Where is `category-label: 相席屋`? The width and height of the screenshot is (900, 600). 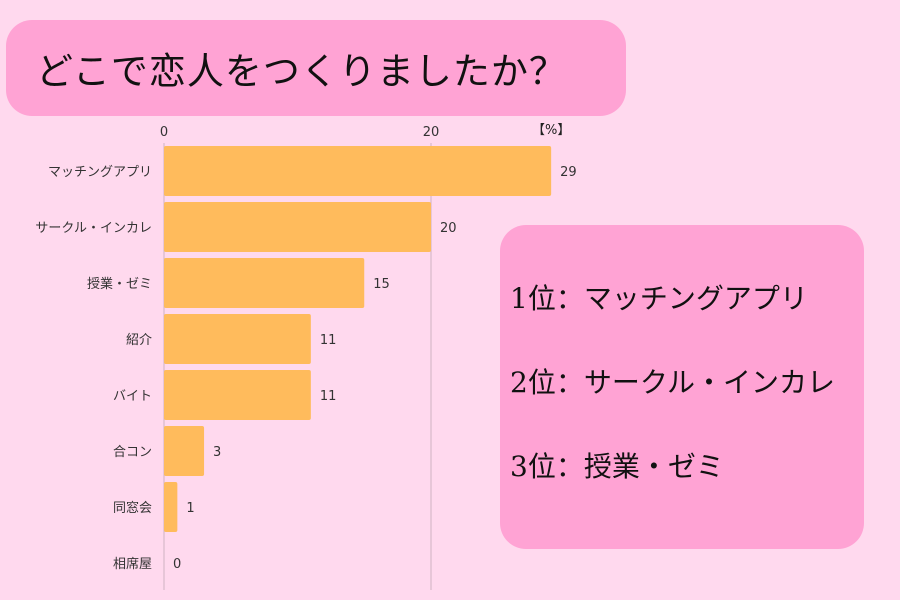
category-label: 相席屋 is located at coordinates (132, 564).